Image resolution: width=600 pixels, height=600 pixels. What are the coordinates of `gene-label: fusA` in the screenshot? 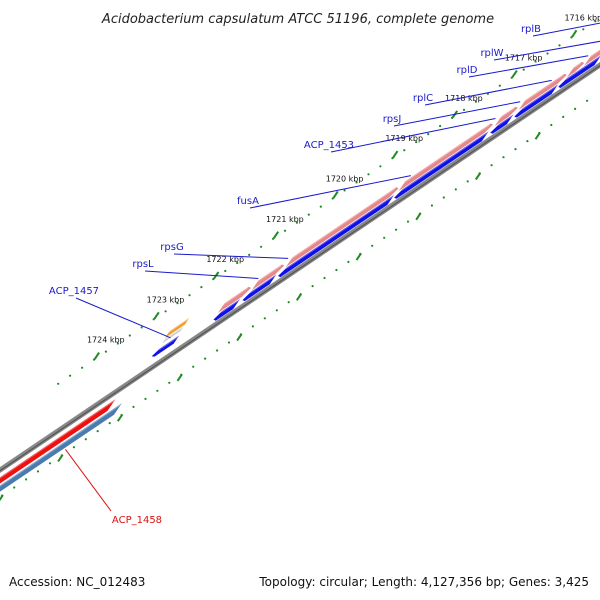 It's located at (248, 201).